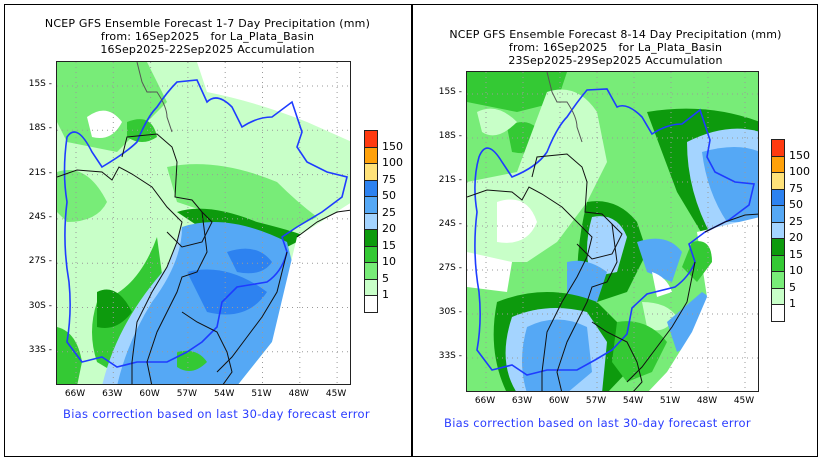 The width and height of the screenshot is (822, 465). What do you see at coordinates (615, 60) in the screenshot?
I see `panel-title-line3: 23Sep2025-29Sep2025 Accumulation` at bounding box center [615, 60].